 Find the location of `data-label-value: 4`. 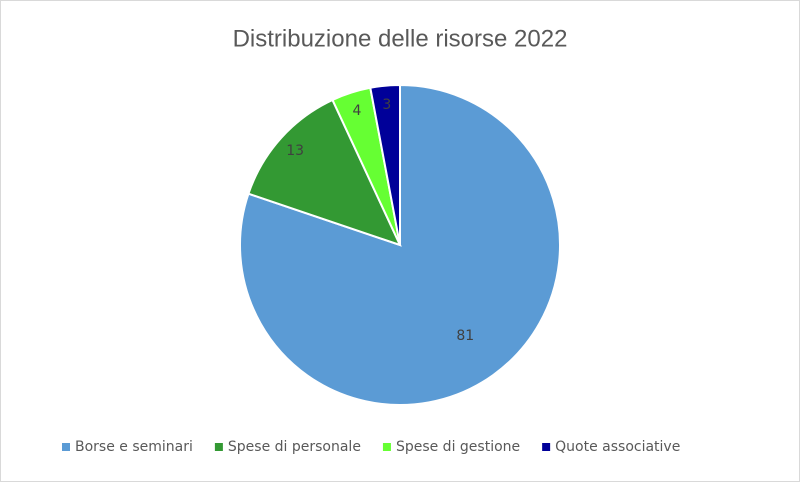

data-label-value: 4 is located at coordinates (356, 111).